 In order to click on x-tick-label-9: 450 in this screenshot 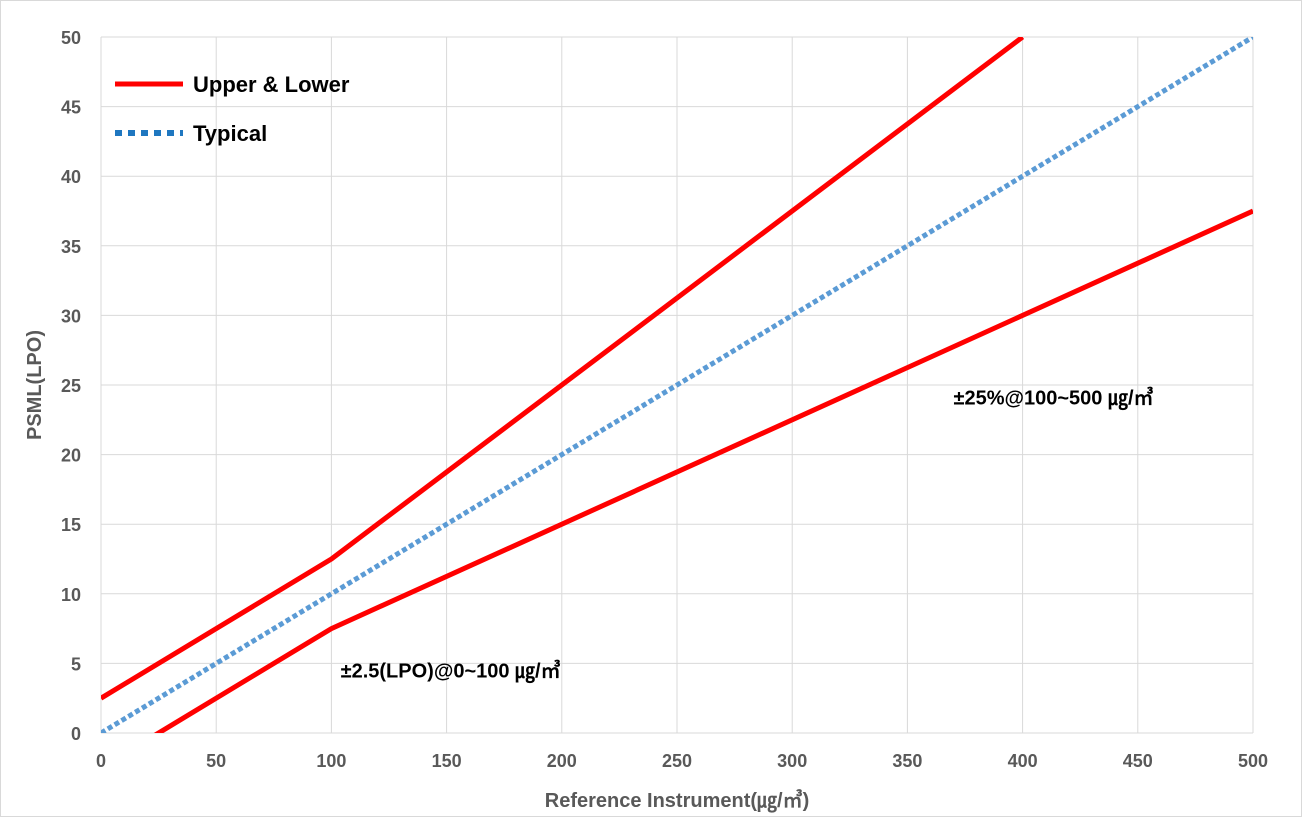, I will do `click(1138, 761)`.